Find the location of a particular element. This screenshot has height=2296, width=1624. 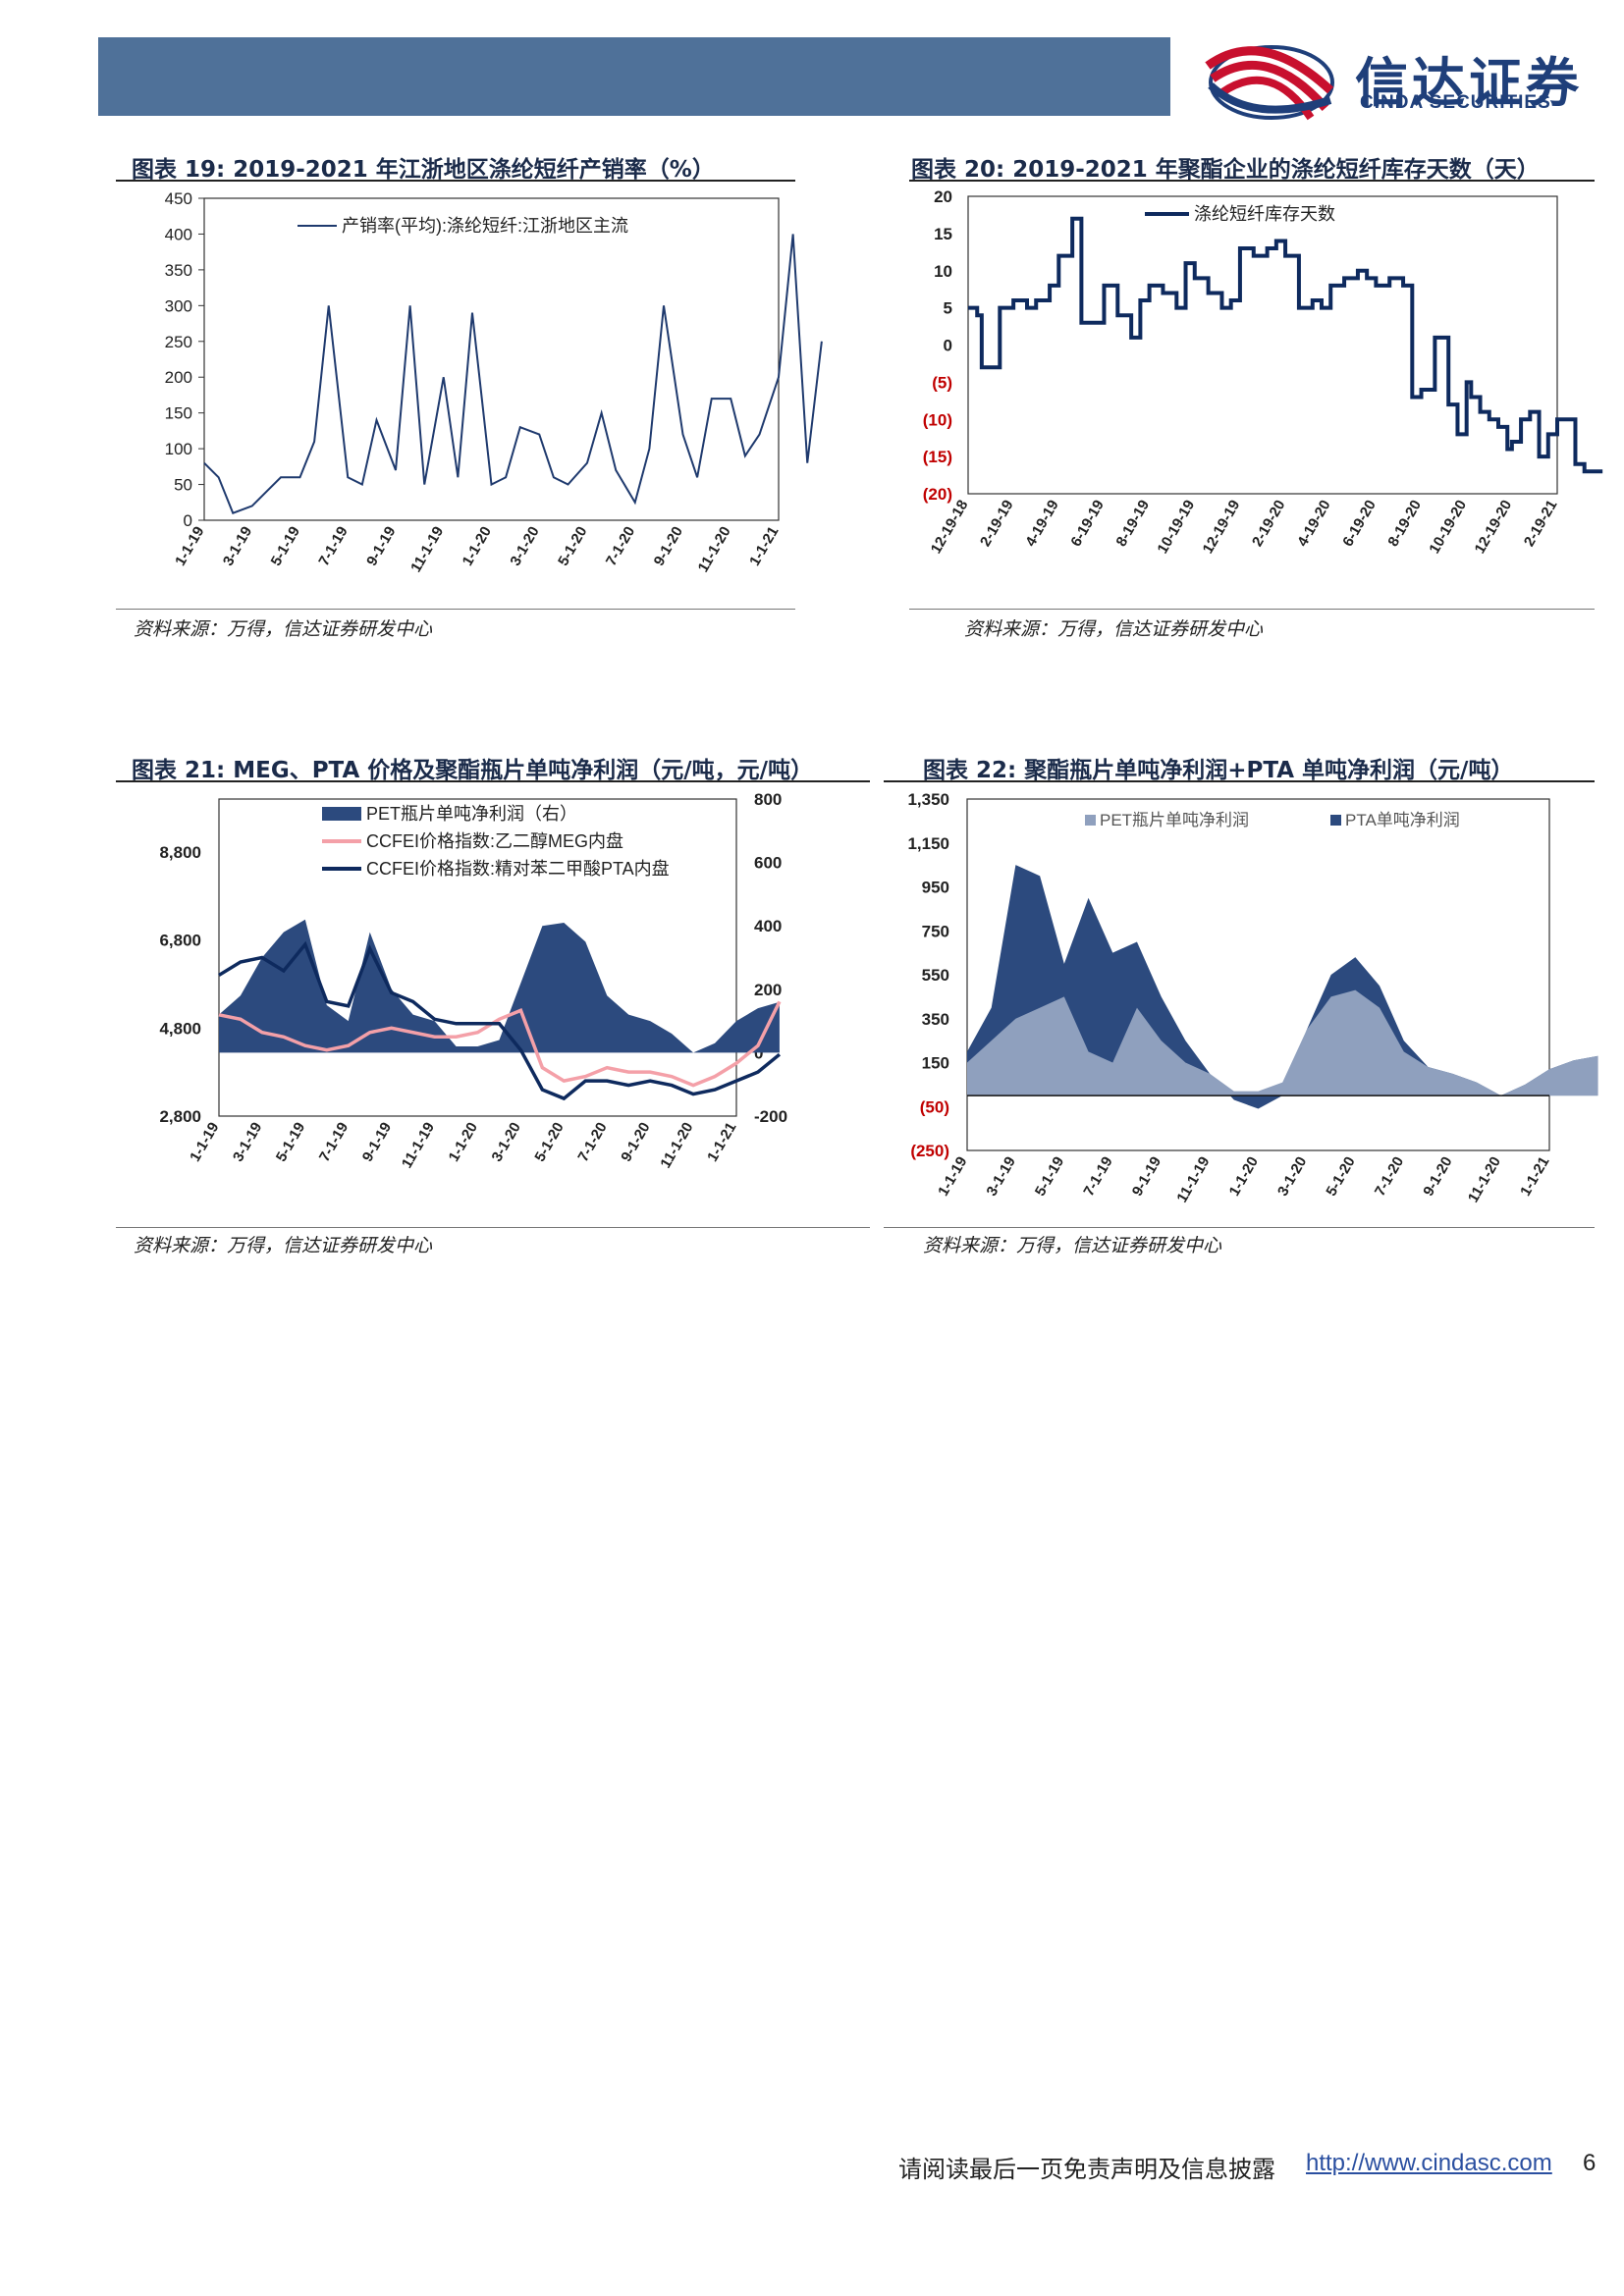

chart-20-x-tick: 2-19-19 is located at coordinates (997, 524).